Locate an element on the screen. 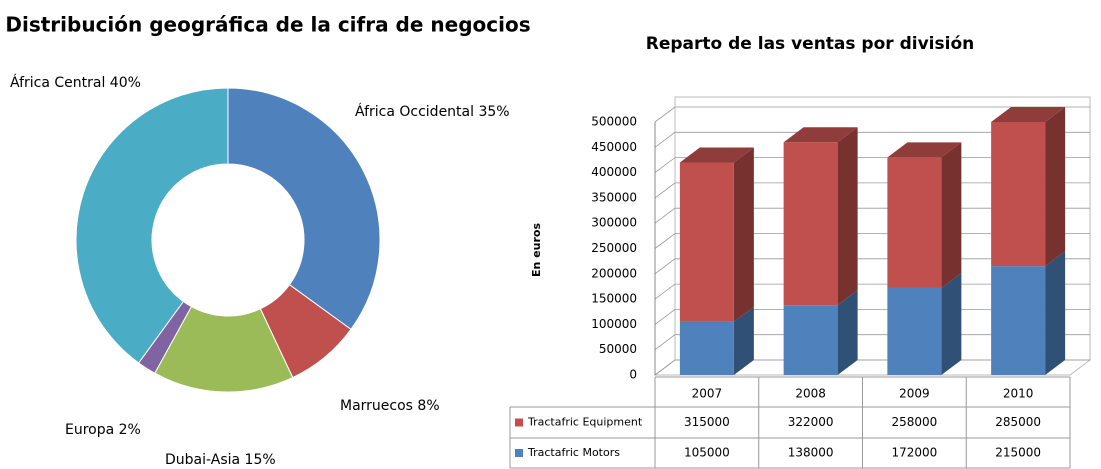 The width and height of the screenshot is (1101, 469). y-tick-label: 400000 is located at coordinates (614, 172).